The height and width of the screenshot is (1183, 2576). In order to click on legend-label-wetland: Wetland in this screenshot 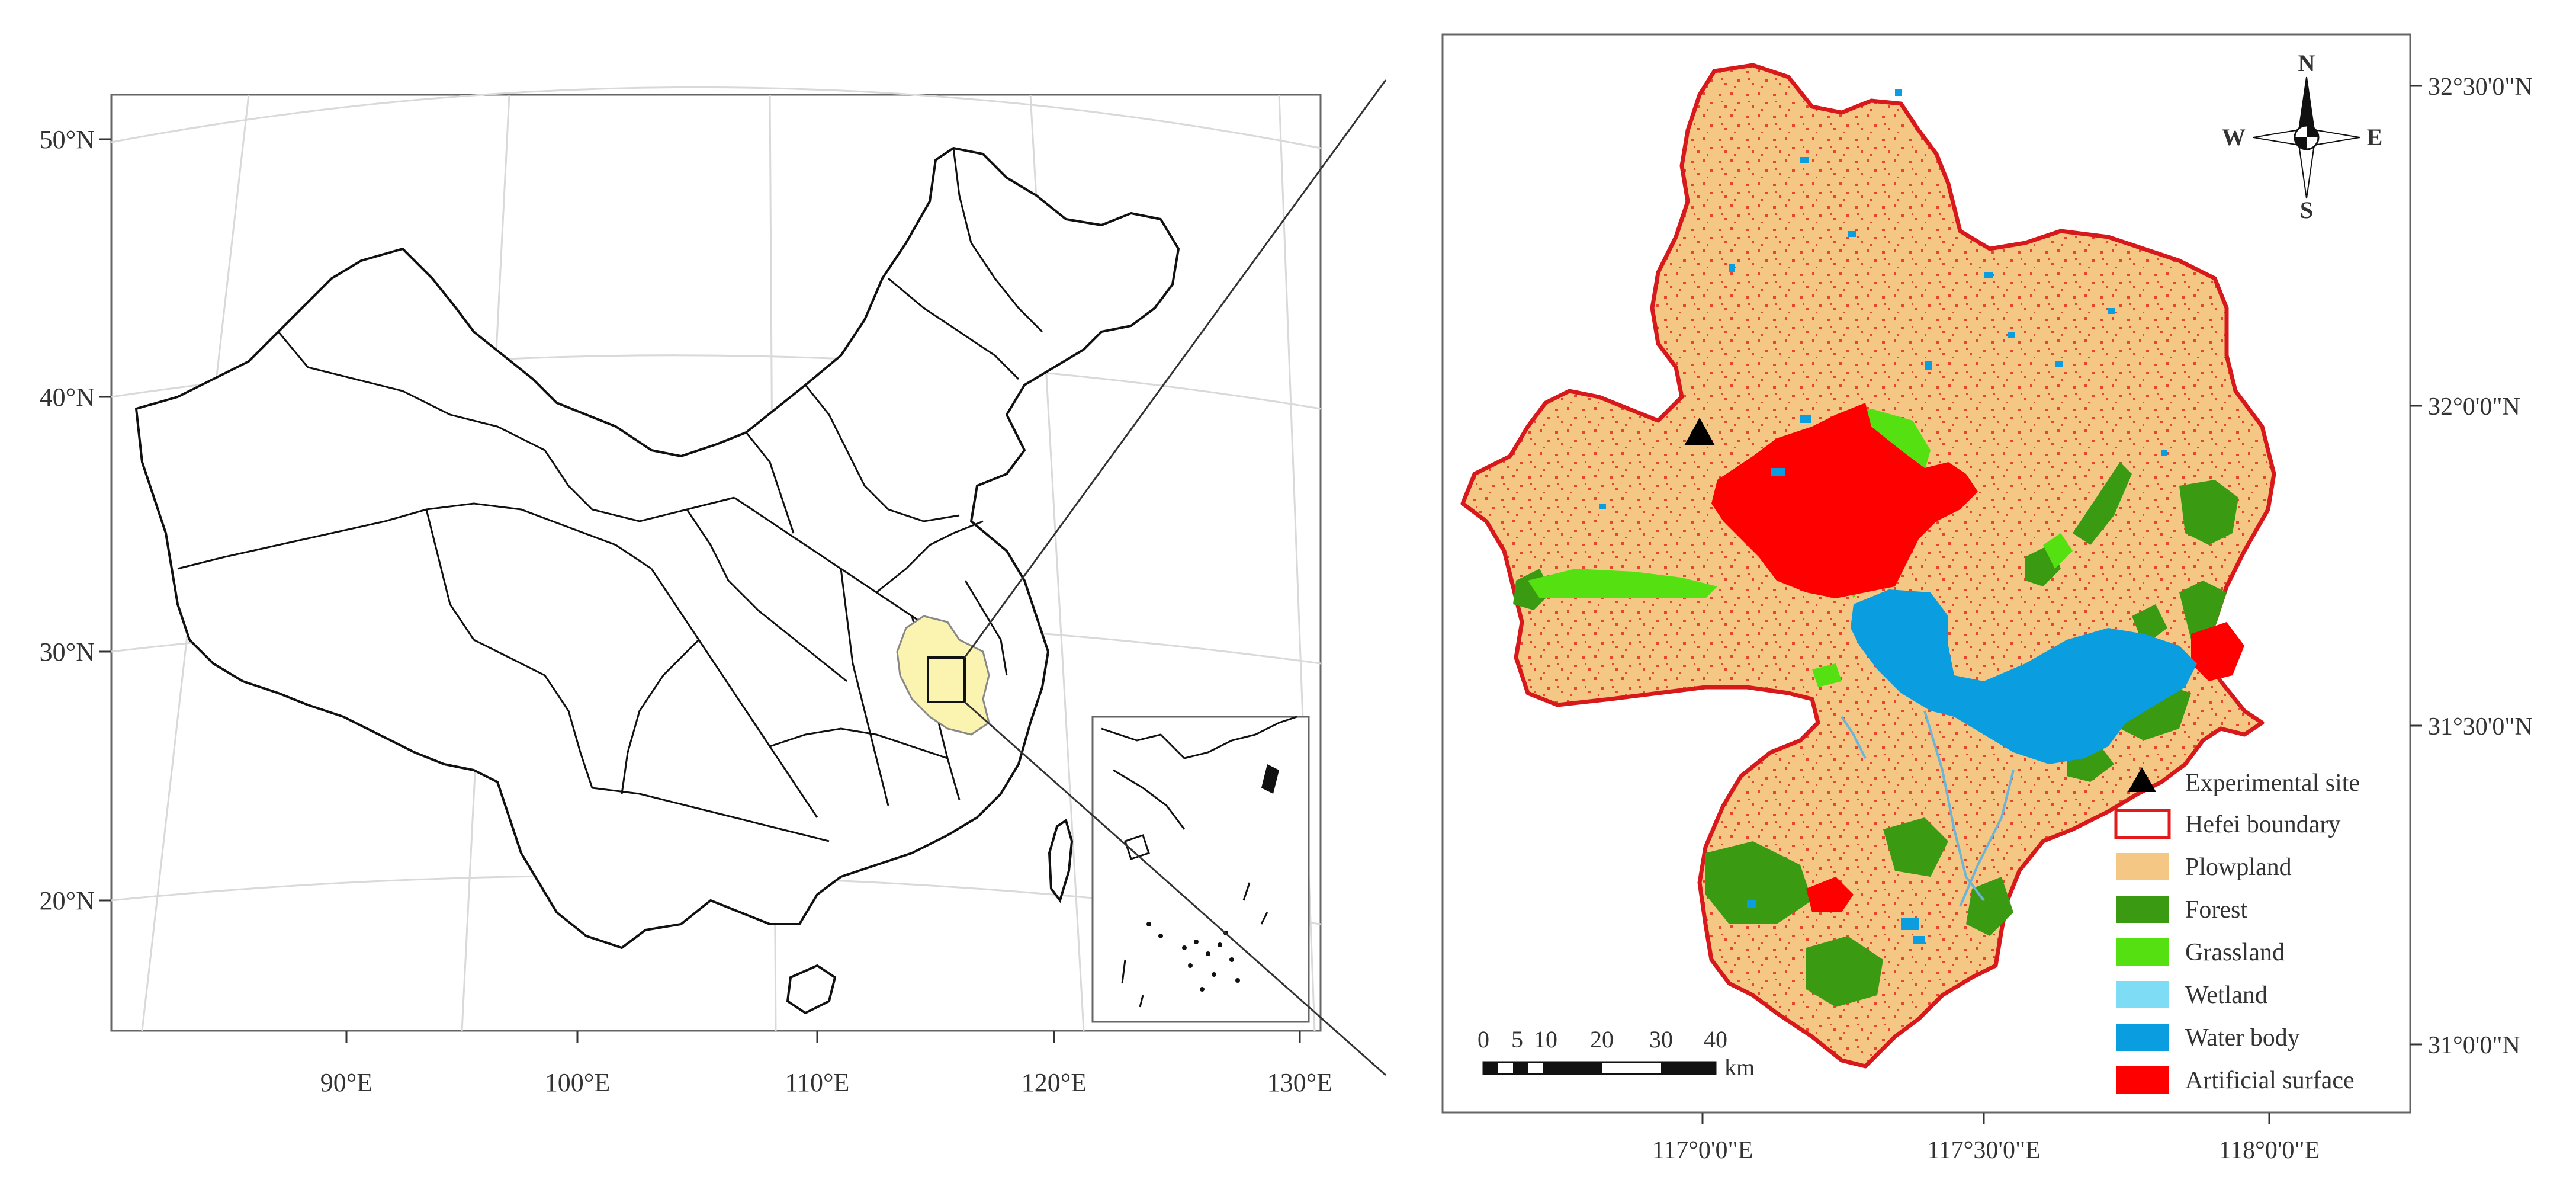, I will do `click(2226, 996)`.